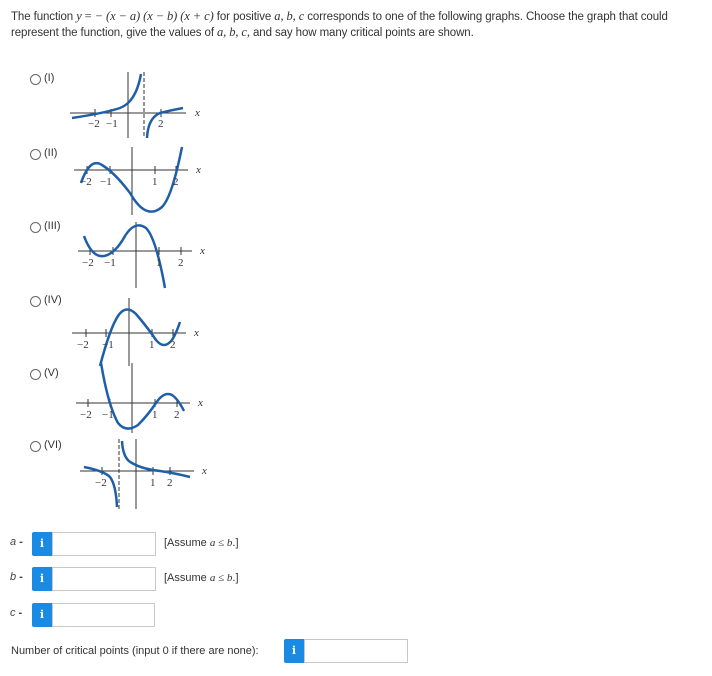  Describe the element at coordinates (16, 577) in the screenshot. I see `label-b: b-` at that location.